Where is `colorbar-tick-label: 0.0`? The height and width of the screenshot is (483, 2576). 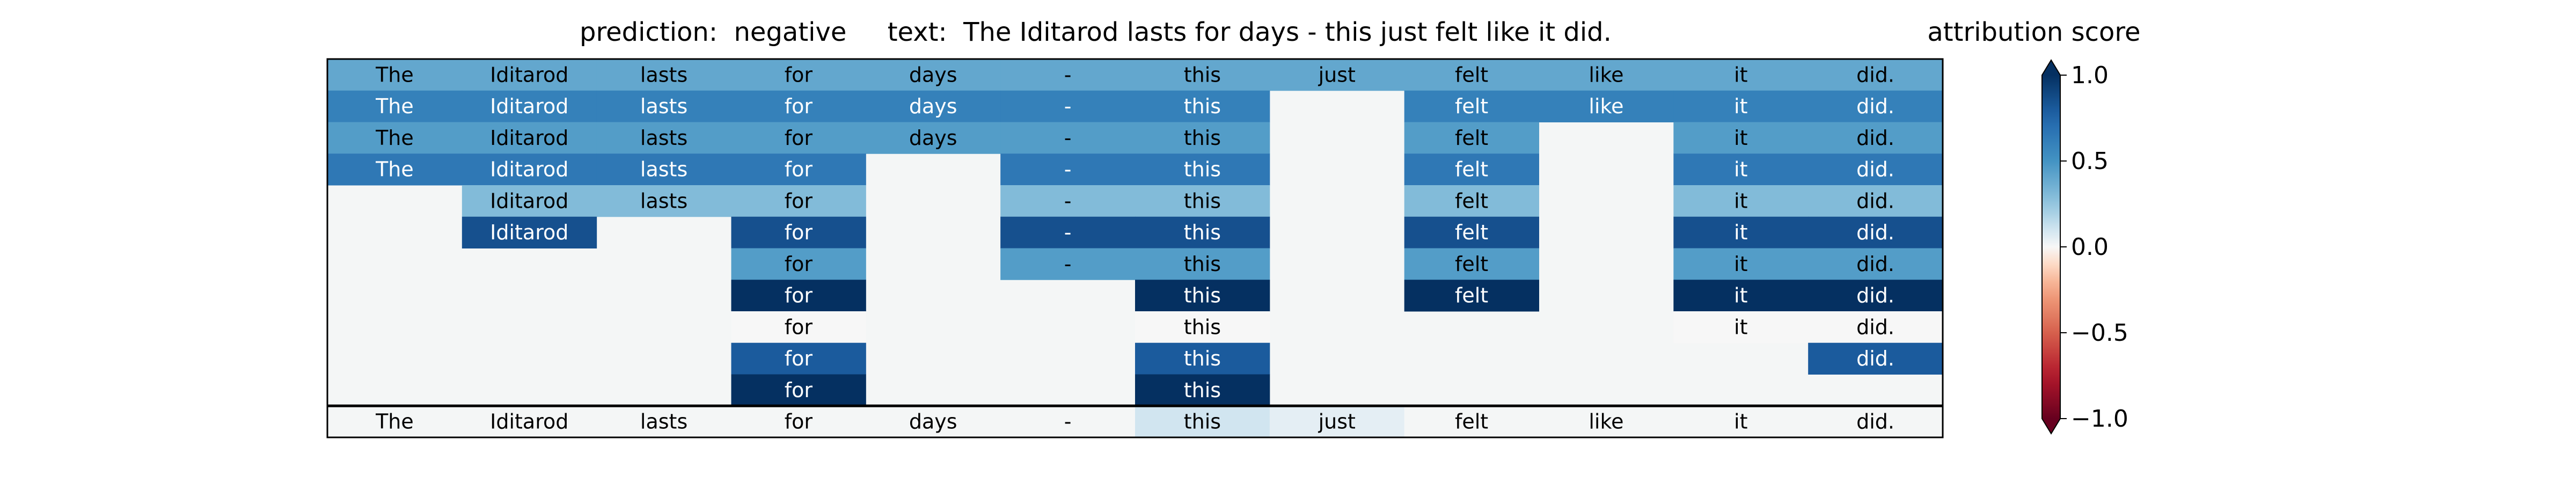
colorbar-tick-label: 0.0 is located at coordinates (2090, 247).